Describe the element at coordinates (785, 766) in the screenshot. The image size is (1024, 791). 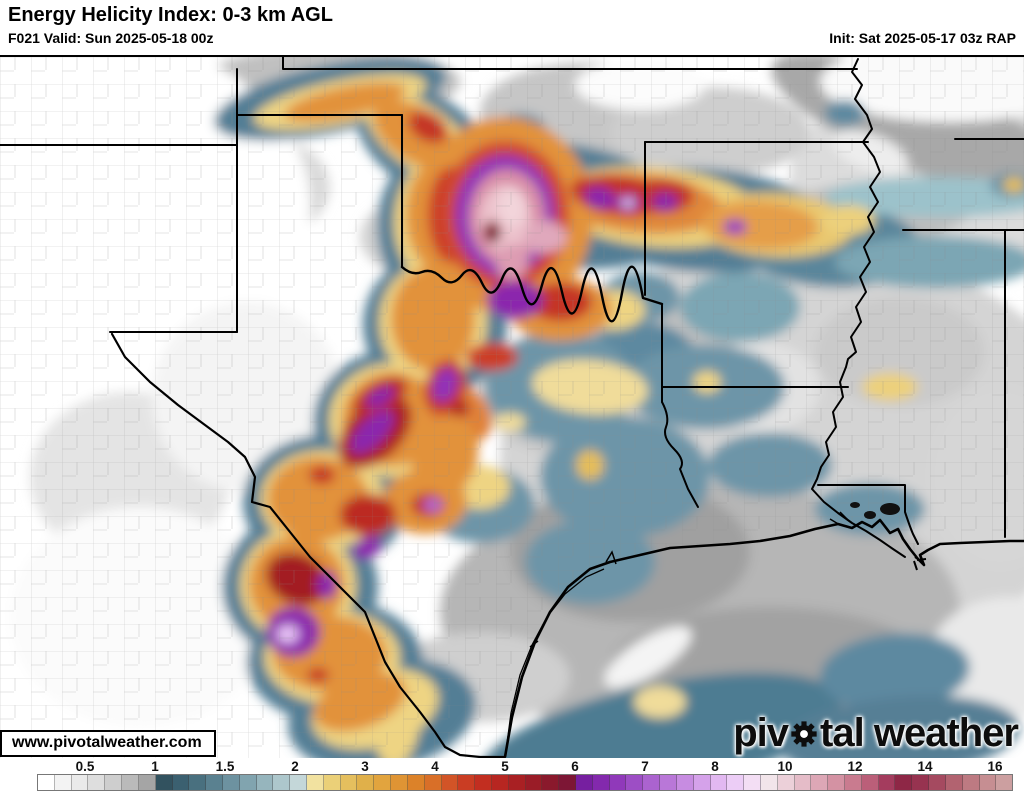
I see `colorbar-tick-label: 10` at that location.